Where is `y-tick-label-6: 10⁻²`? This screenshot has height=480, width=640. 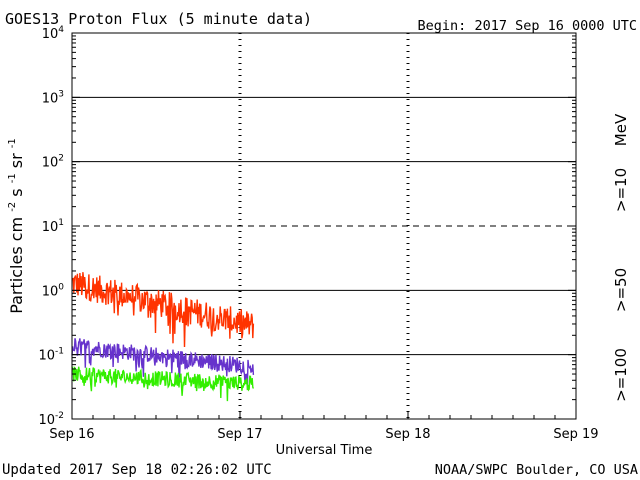
y-tick-label-6: 10⁻² is located at coordinates (51, 419).